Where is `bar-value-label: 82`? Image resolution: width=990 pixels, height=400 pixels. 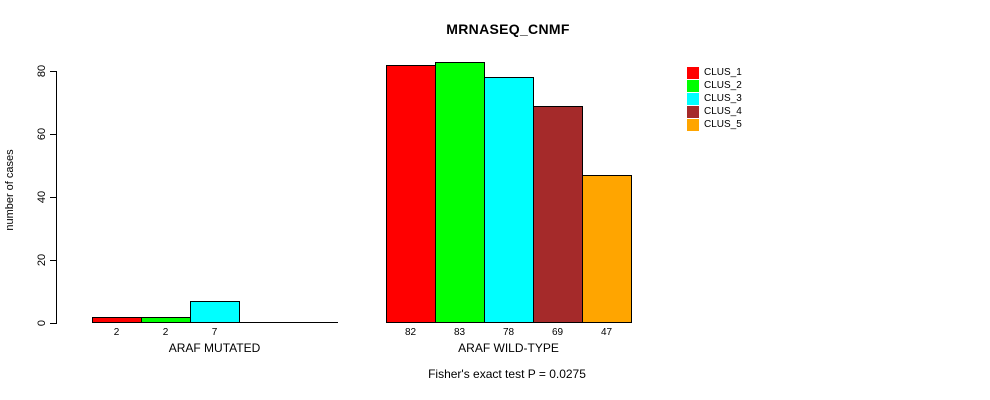
bar-value-label: 82 is located at coordinates (410, 332).